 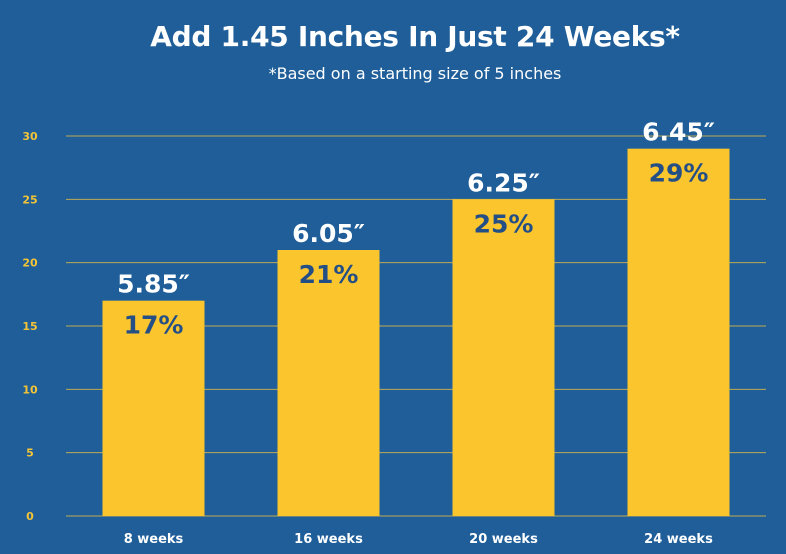 I want to click on bar-top-label: 6.45″, so click(x=678, y=132).